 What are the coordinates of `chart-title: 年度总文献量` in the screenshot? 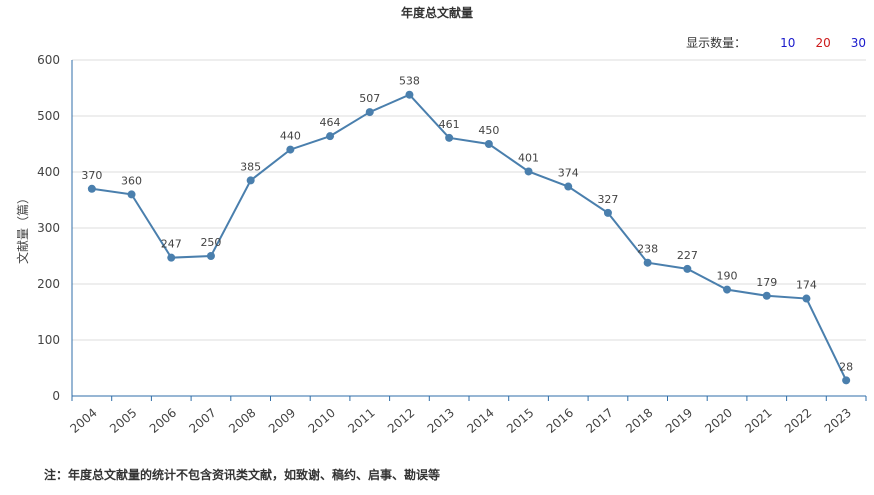 It's located at (436, 13).